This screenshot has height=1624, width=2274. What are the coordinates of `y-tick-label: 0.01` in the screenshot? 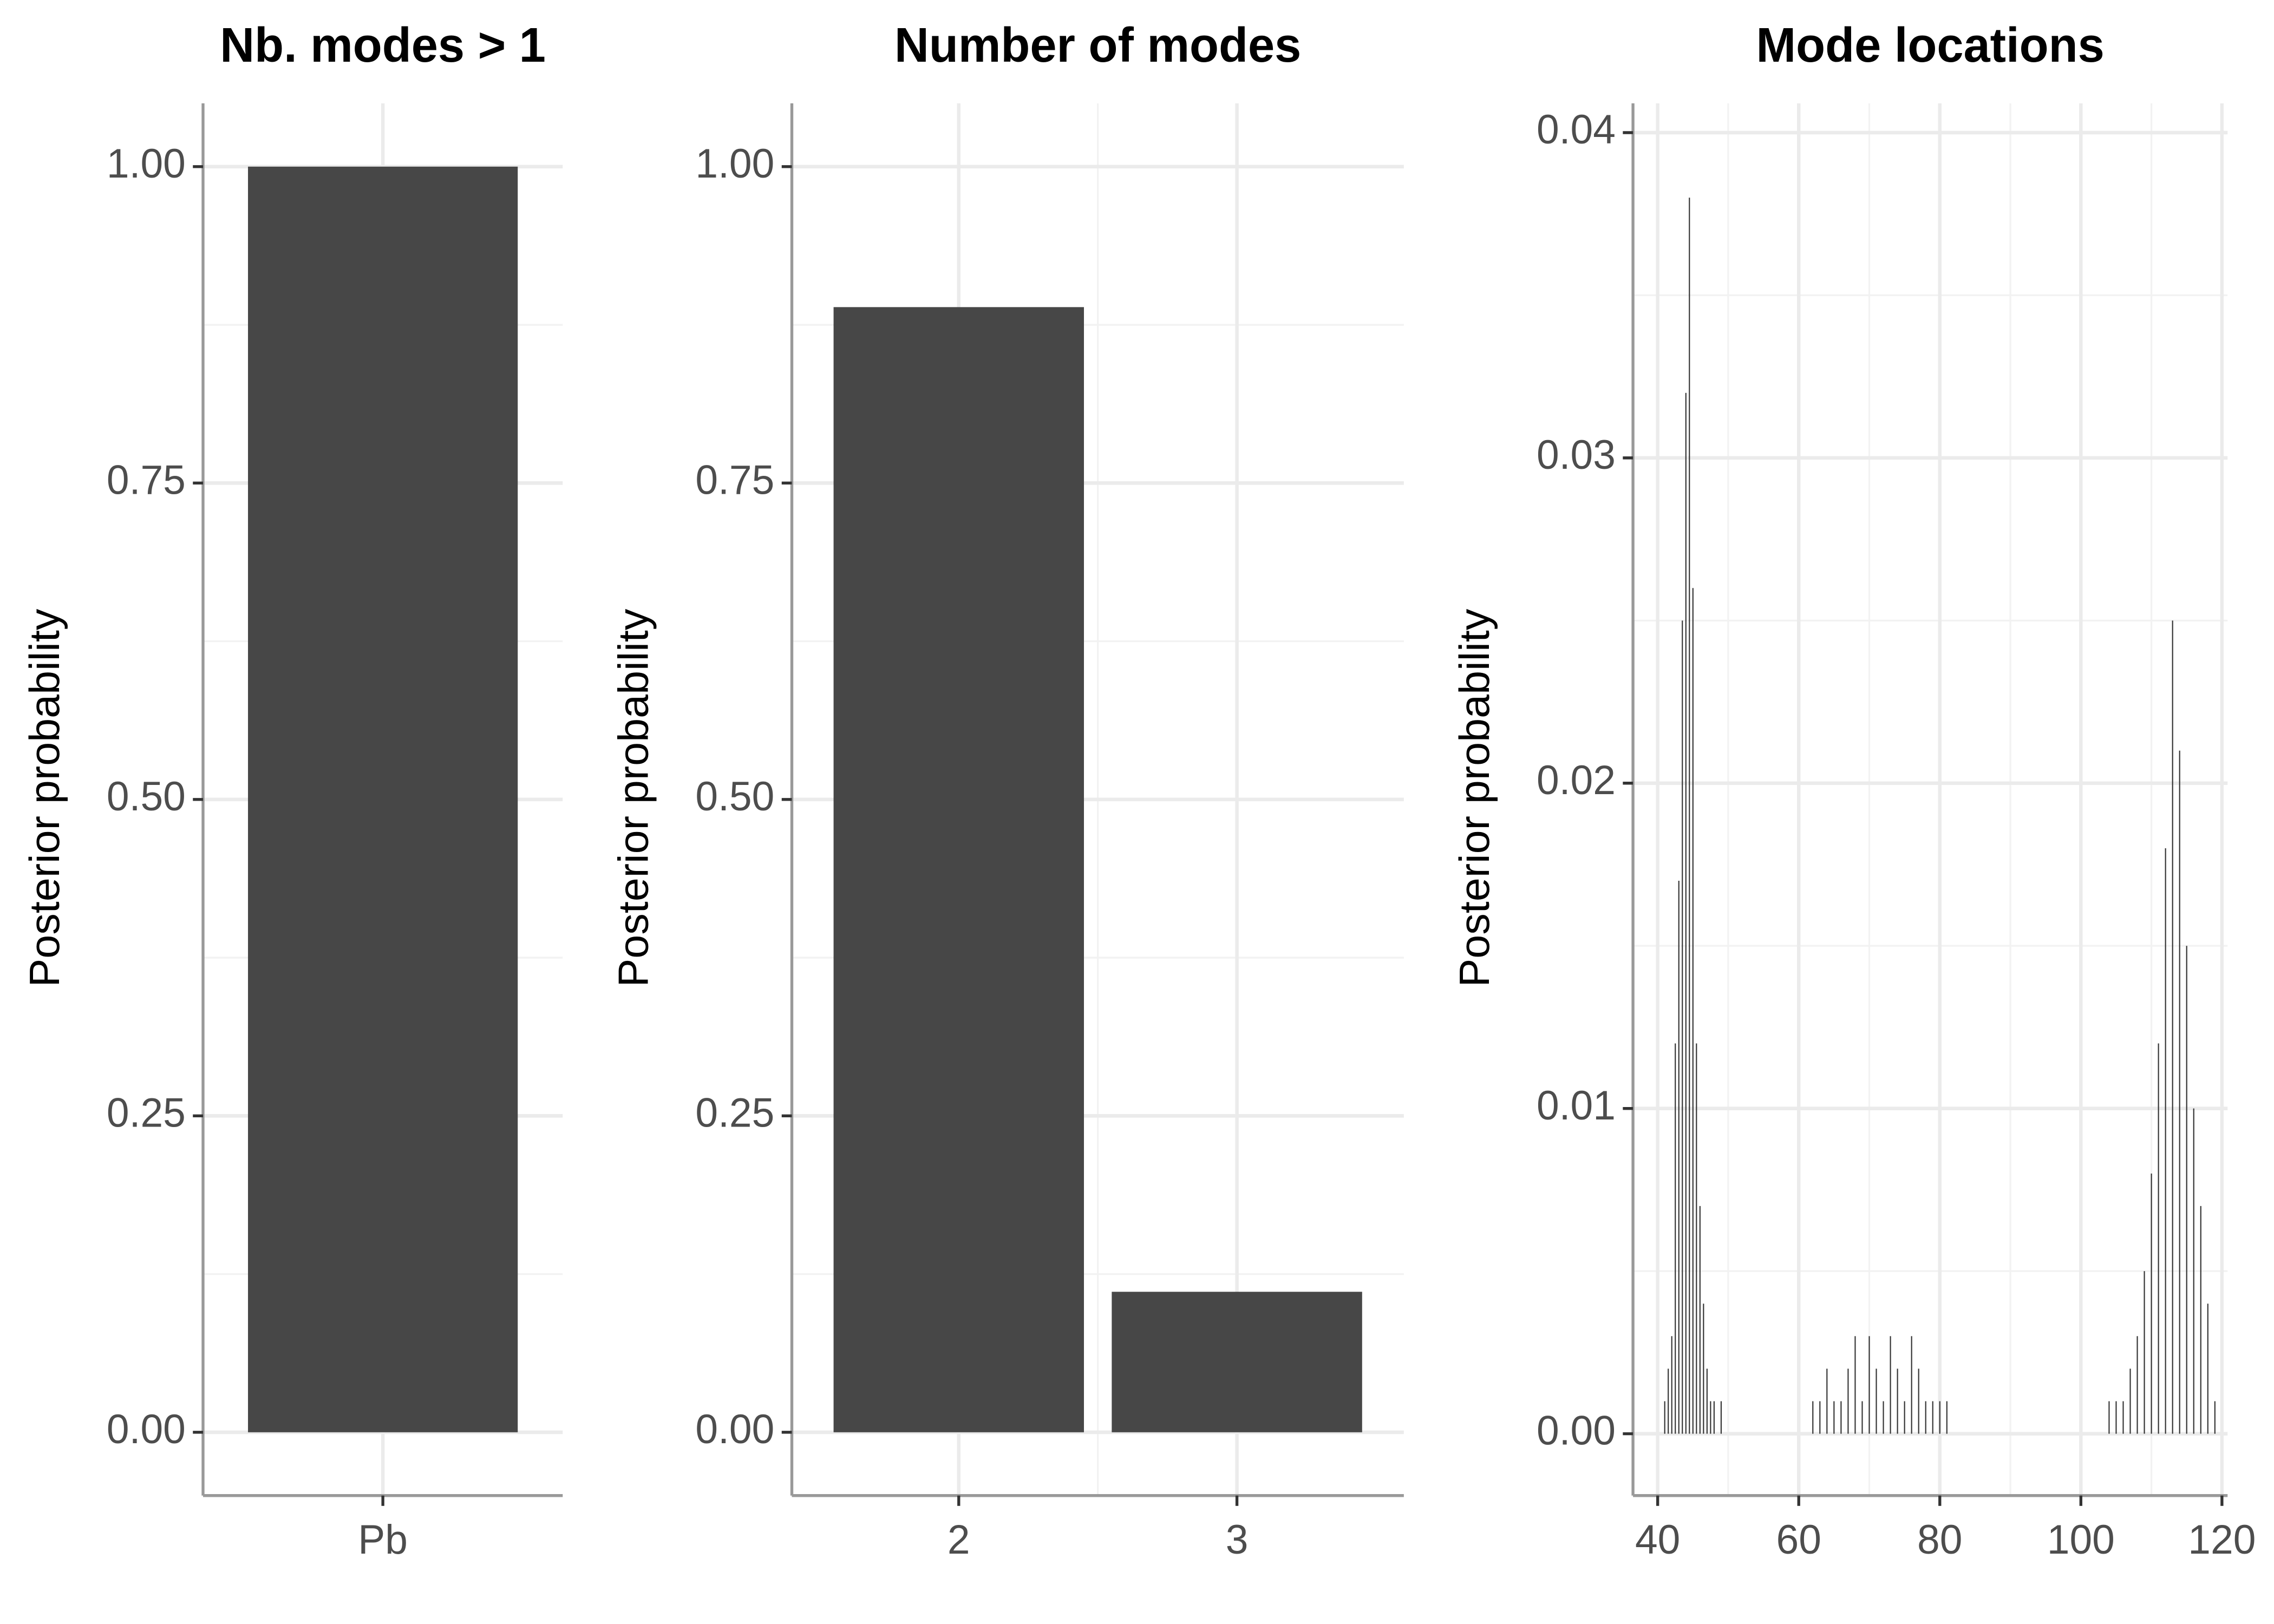 It's located at (1577, 1105).